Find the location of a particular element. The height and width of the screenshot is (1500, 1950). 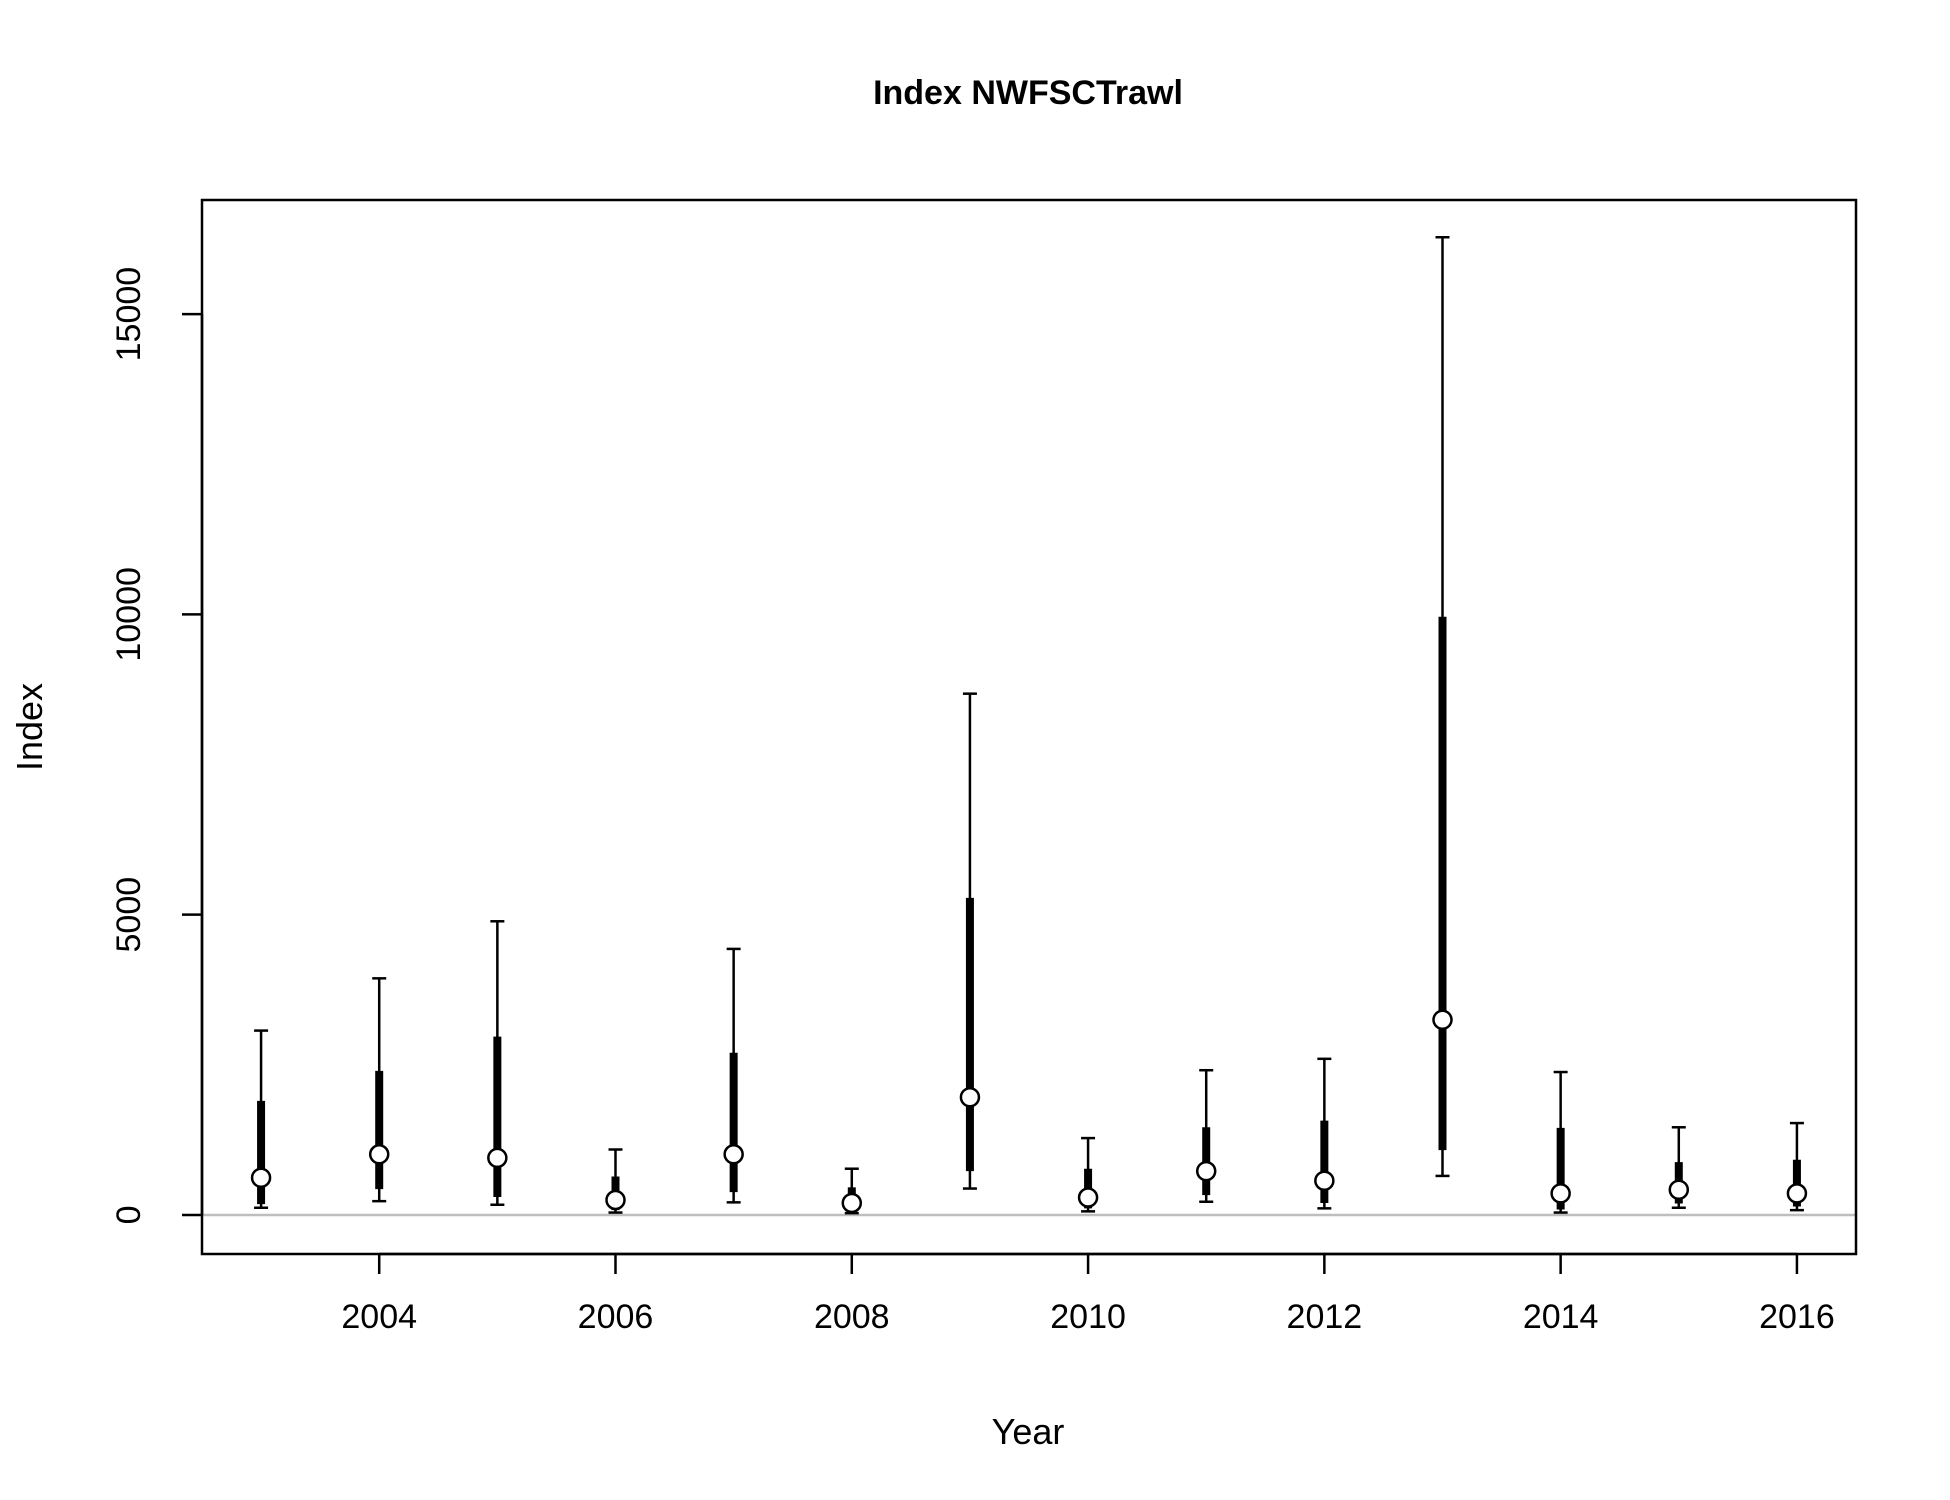

errorbar-2015 is located at coordinates (1679, 1168).